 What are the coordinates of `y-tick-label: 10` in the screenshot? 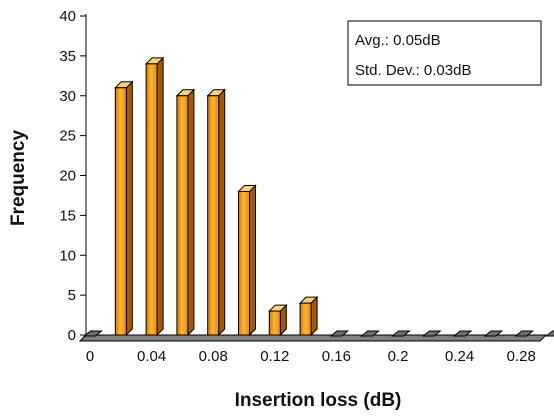 It's located at (67, 255).